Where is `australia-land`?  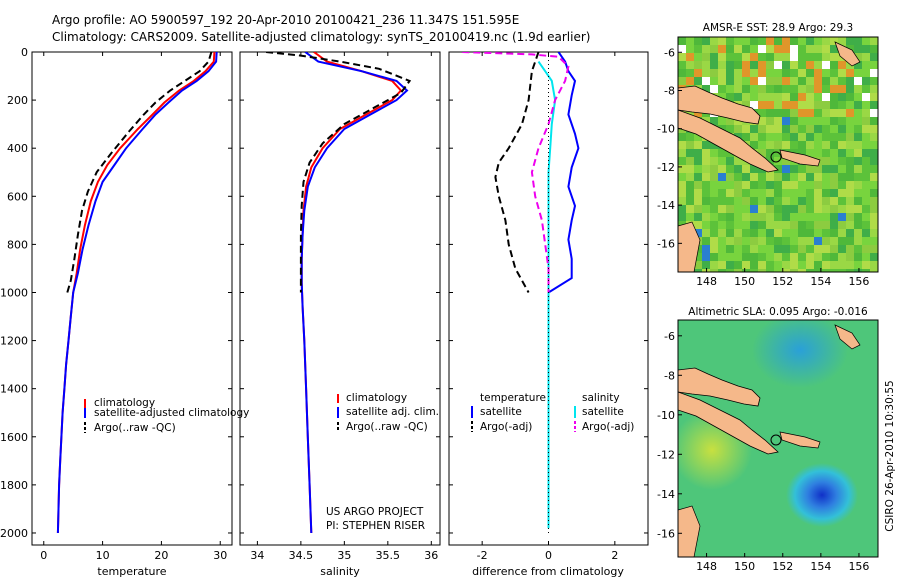
australia-land is located at coordinates (689, 246).